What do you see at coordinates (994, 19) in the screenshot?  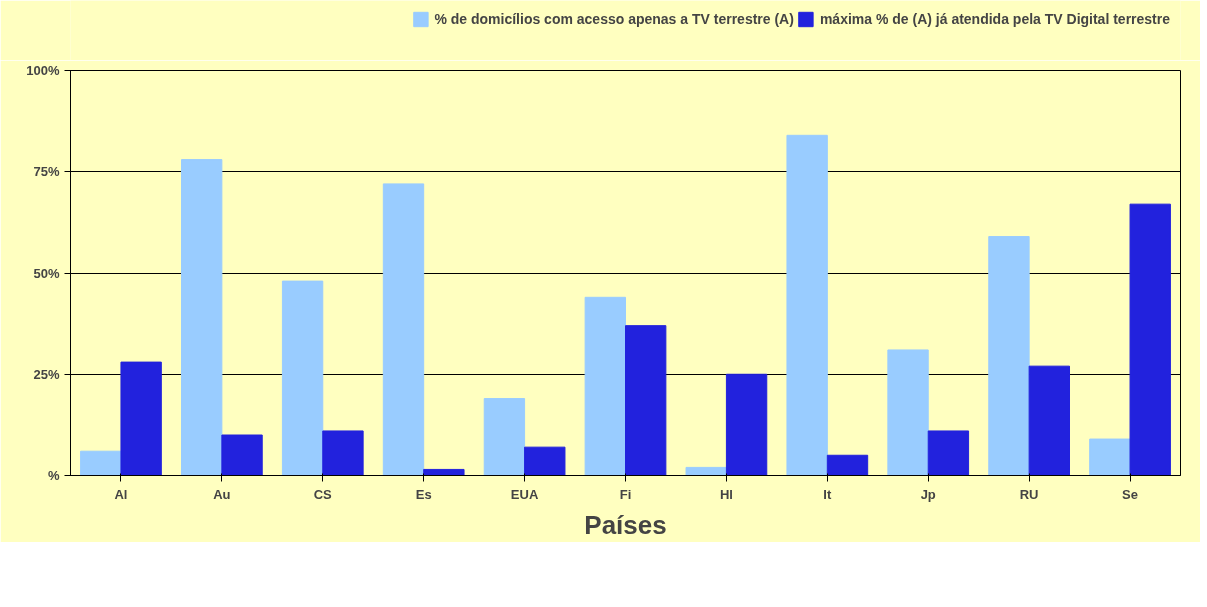 I see `legend-label: máxima % de (A) já atendida pela TV Digital terrestre` at bounding box center [994, 19].